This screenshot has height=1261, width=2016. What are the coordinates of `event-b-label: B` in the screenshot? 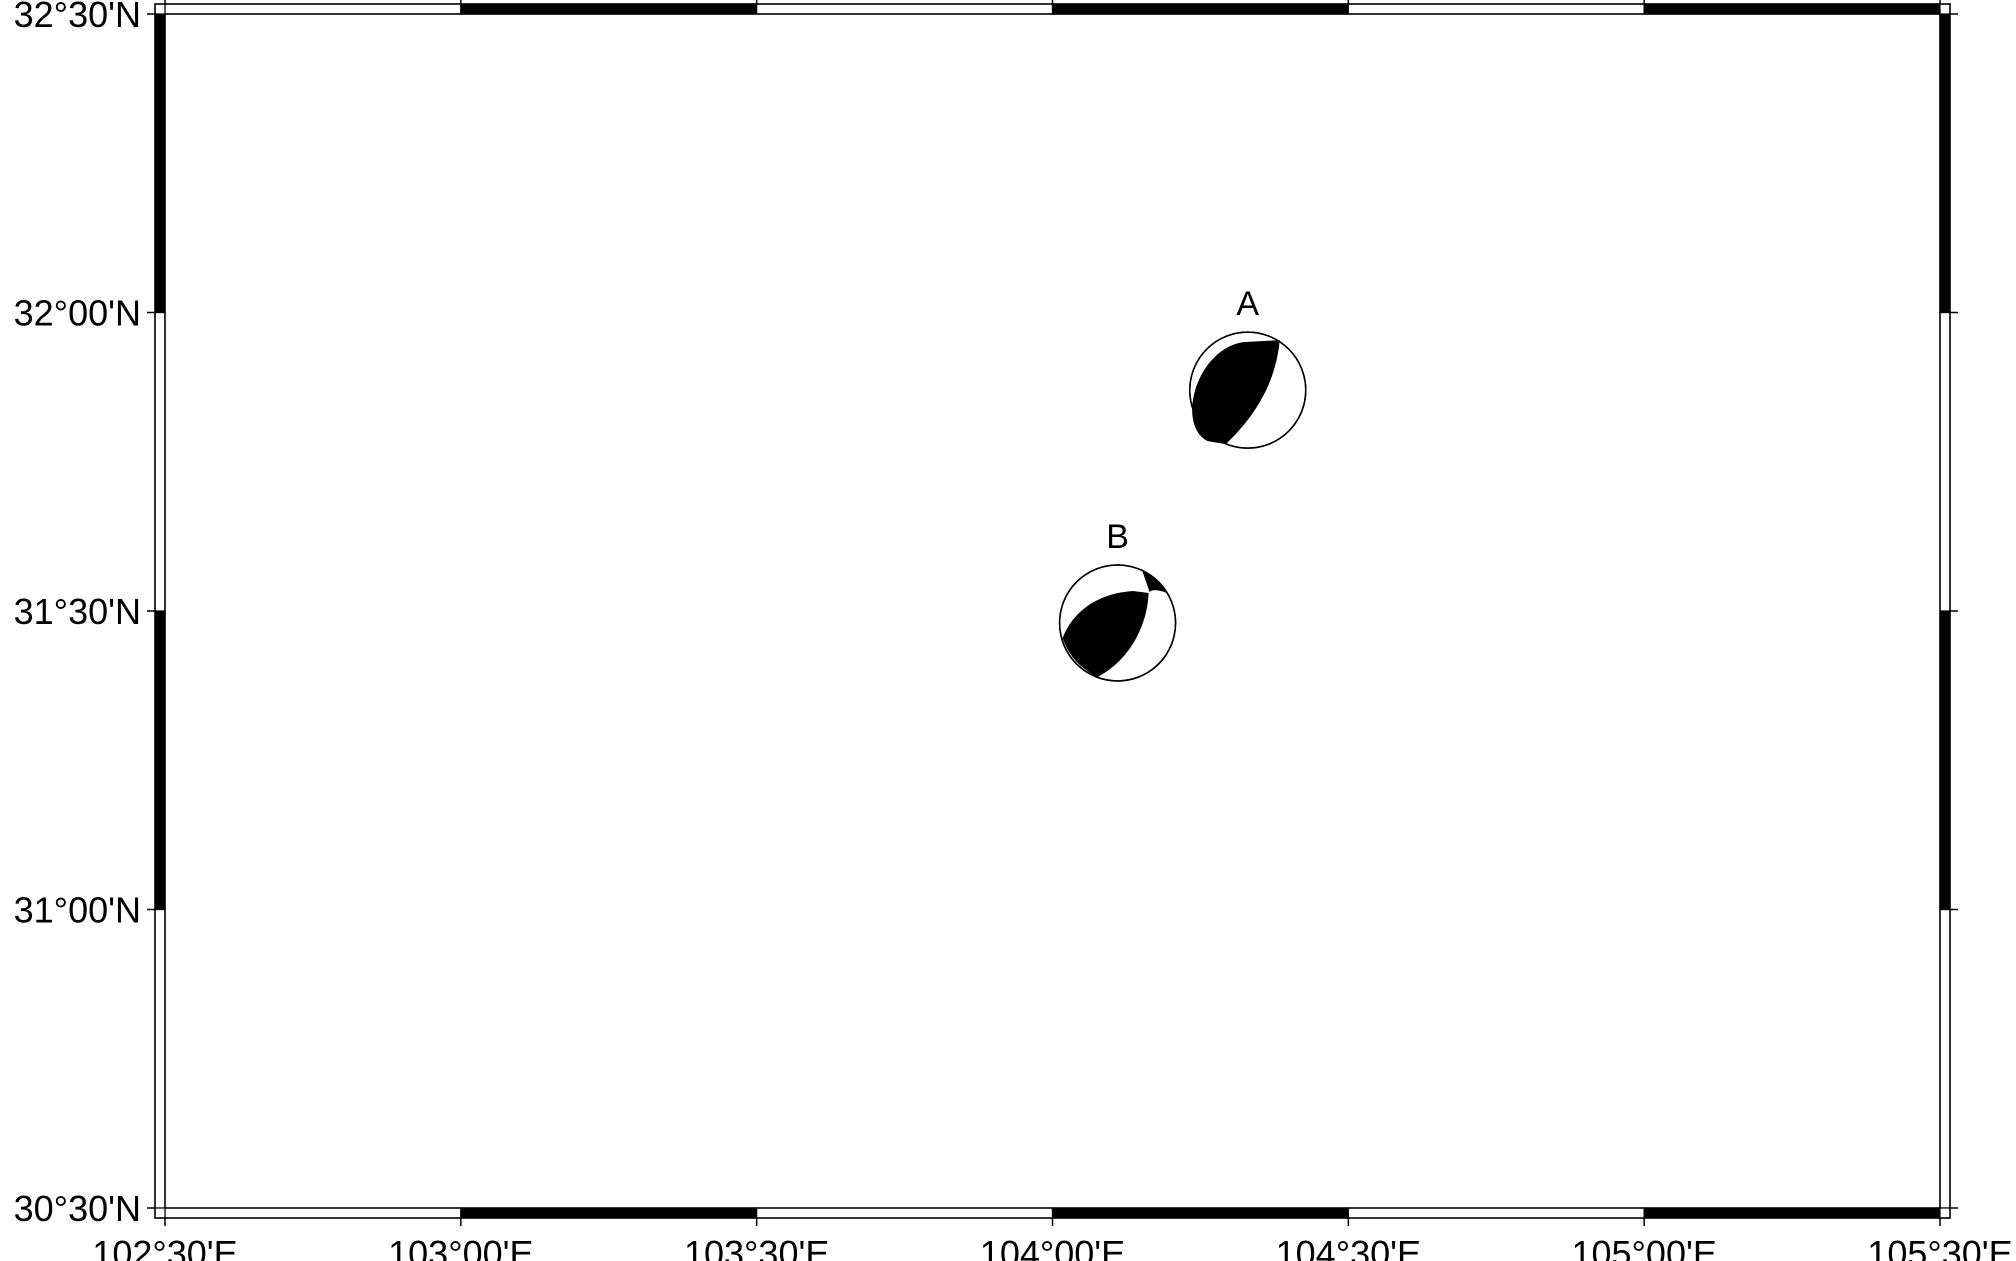 It's located at (1117, 537).